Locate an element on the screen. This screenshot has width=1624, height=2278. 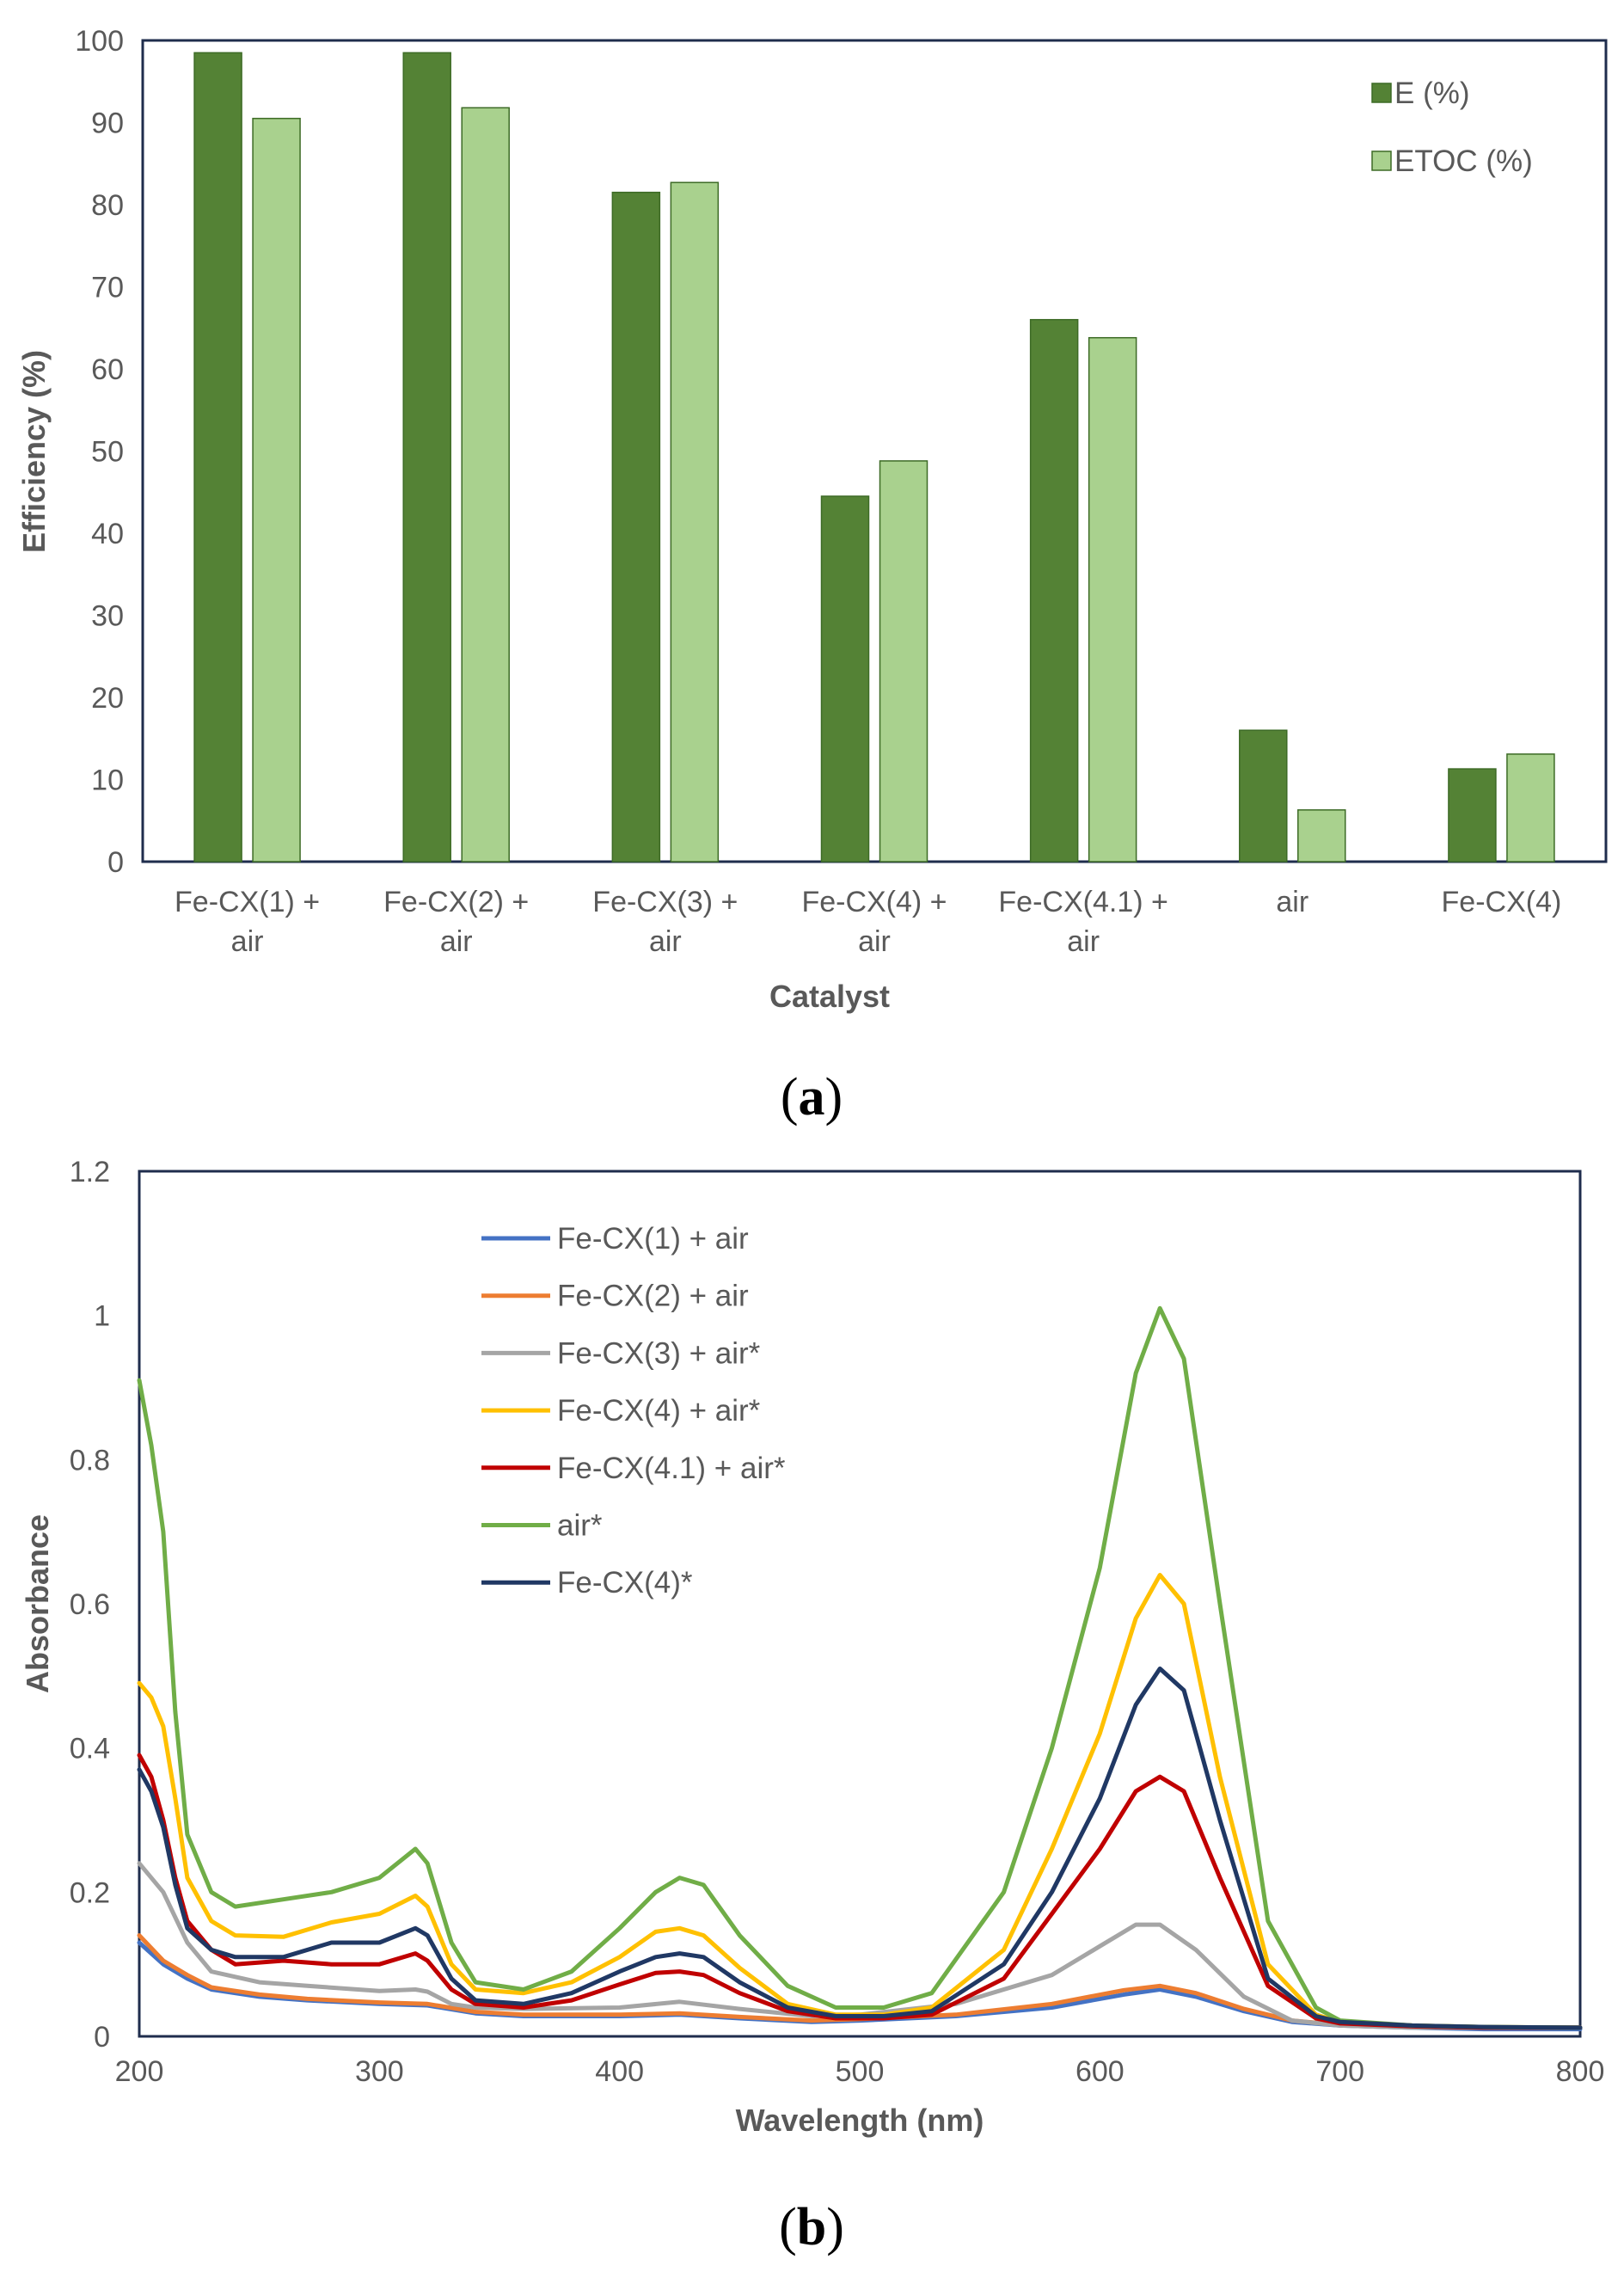
x-tick-label: Fe-CX(4.1) + air is located at coordinates (1082, 922).